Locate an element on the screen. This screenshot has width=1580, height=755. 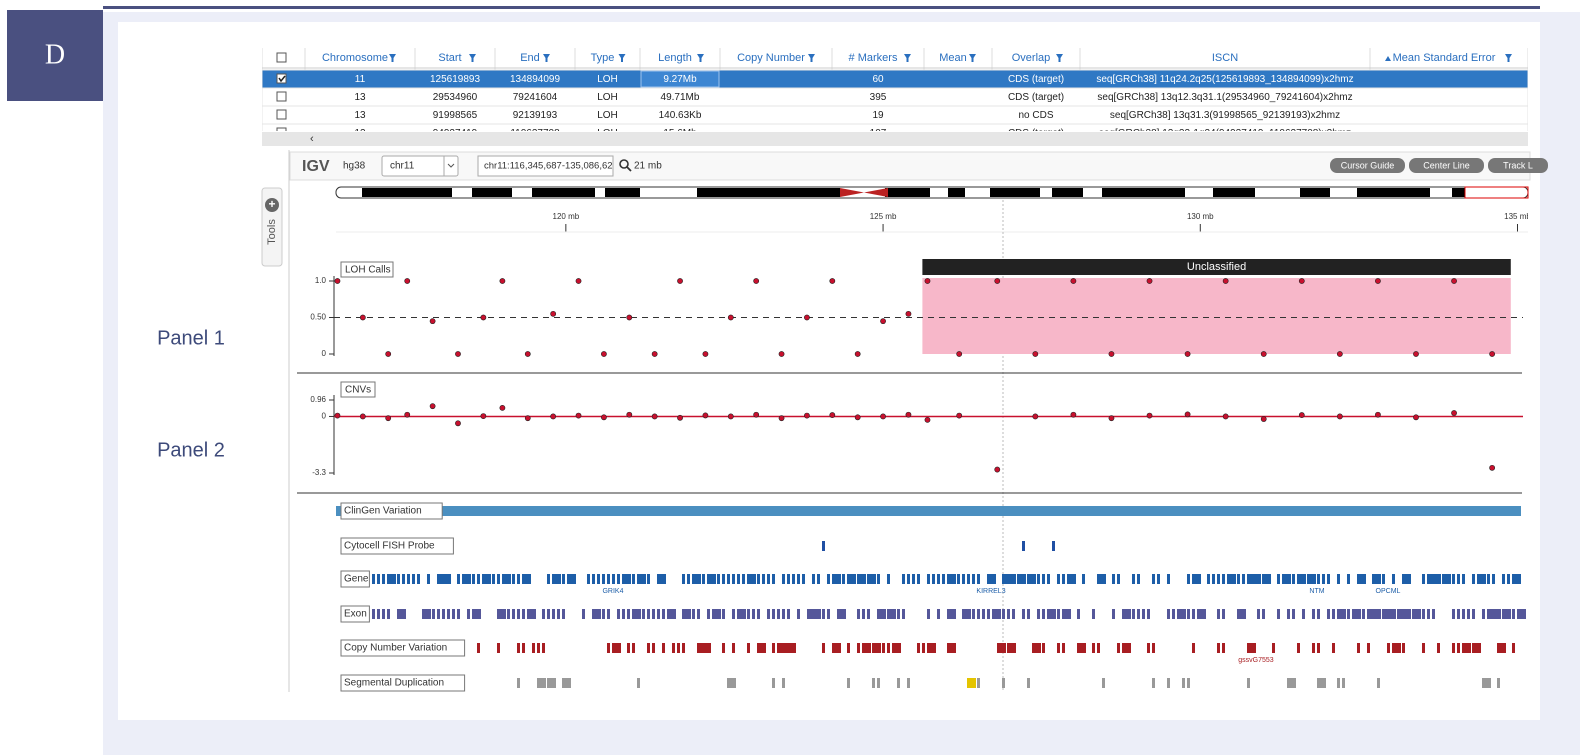
track-name-box is located at coordinates (358, 389).